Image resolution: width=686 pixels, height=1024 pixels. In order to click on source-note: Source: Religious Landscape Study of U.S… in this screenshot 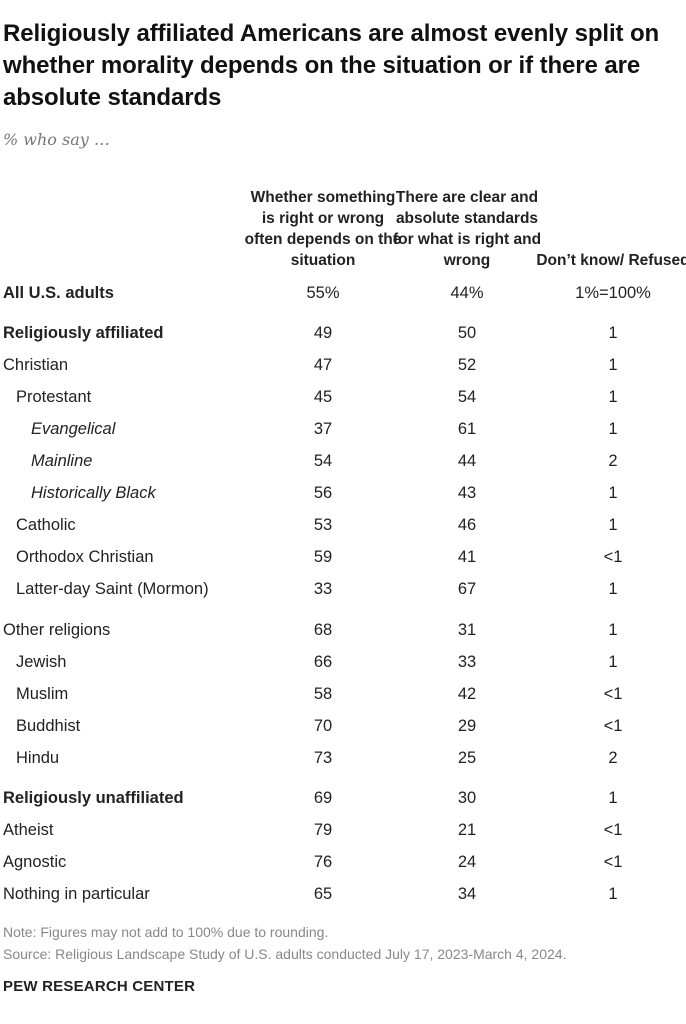, I will do `click(285, 954)`.